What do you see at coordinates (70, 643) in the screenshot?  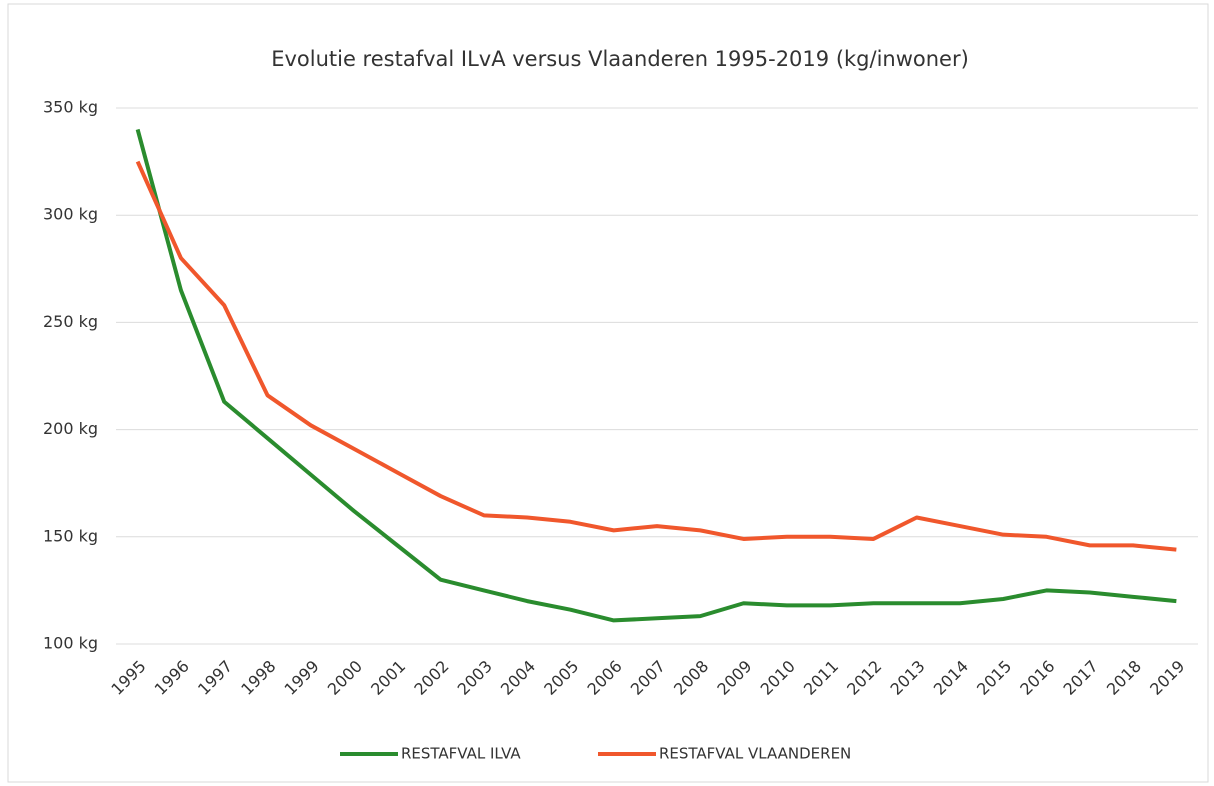 I see `y-tick-label: 100 kg` at bounding box center [70, 643].